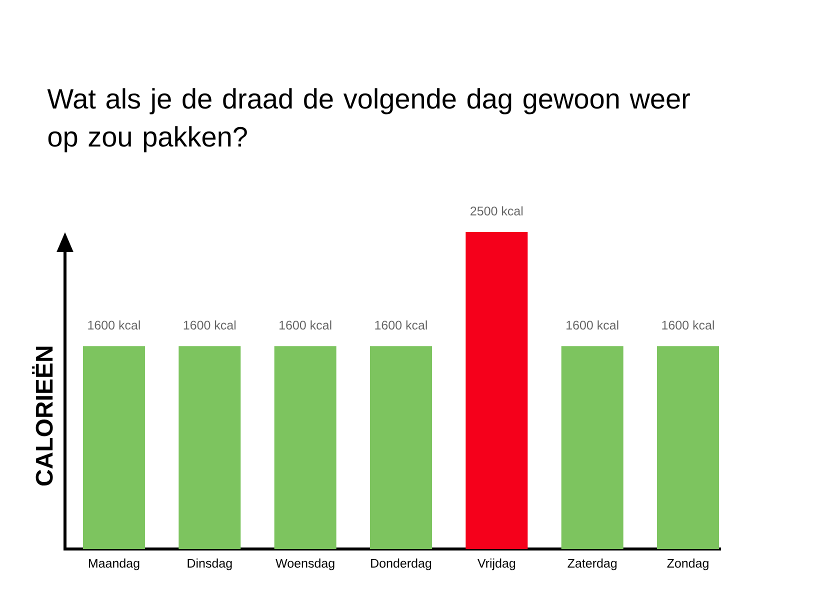  Describe the element at coordinates (496, 211) in the screenshot. I see `data-label: 2500 kcal` at that location.